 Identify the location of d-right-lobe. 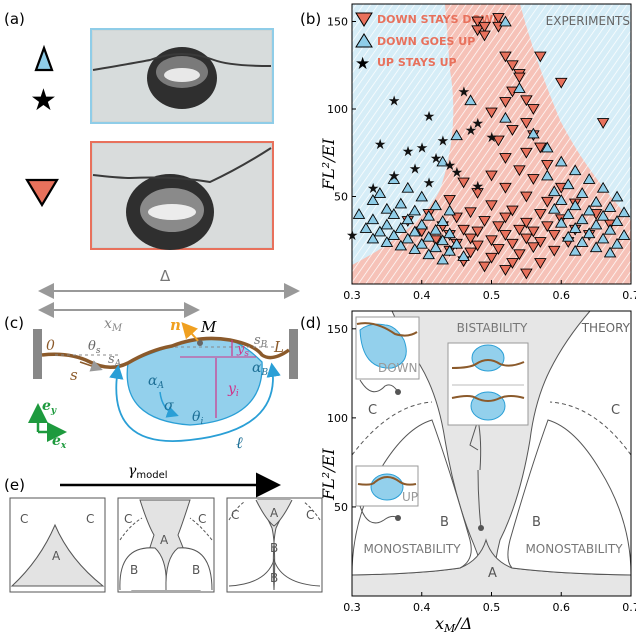
(569, 497).